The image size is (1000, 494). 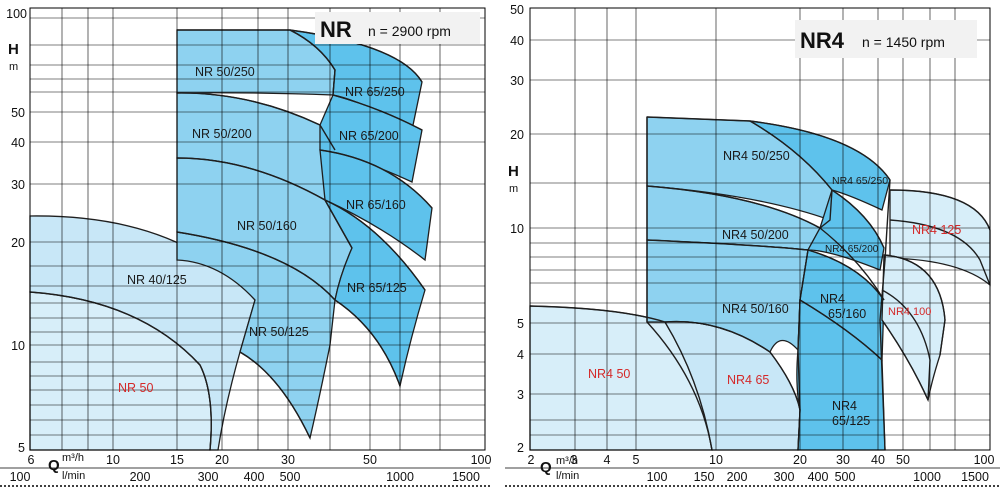 I want to click on y-tick-nr4-2: 2, so click(x=520, y=448).